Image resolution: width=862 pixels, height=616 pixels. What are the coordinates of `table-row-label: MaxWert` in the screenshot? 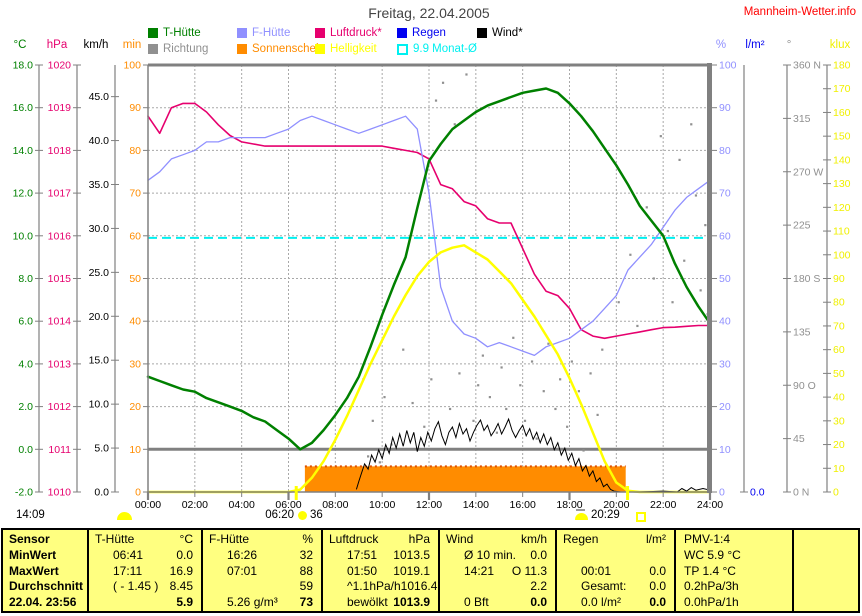 It's located at (34, 570).